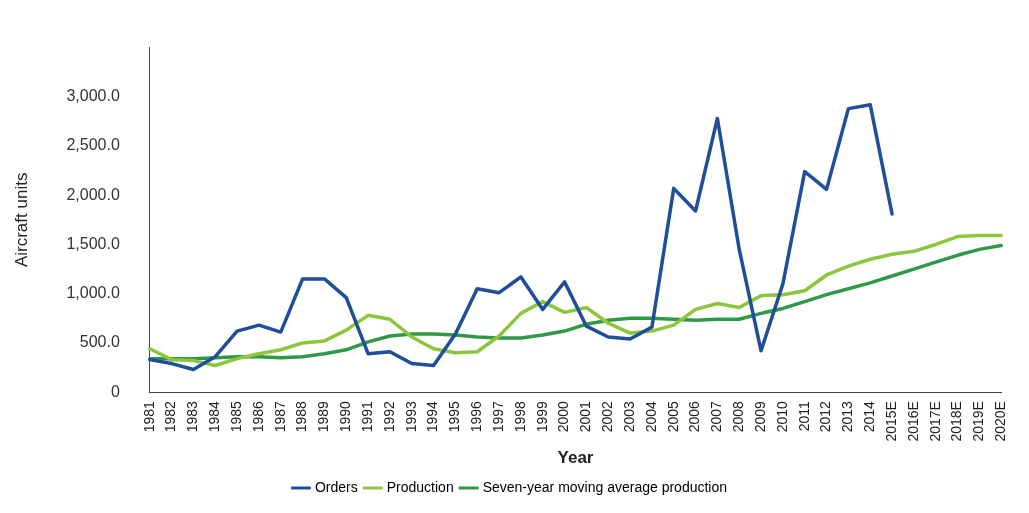 The height and width of the screenshot is (513, 1029). What do you see at coordinates (93, 194) in the screenshot?
I see `y-tick-label: 2,000.0` at bounding box center [93, 194].